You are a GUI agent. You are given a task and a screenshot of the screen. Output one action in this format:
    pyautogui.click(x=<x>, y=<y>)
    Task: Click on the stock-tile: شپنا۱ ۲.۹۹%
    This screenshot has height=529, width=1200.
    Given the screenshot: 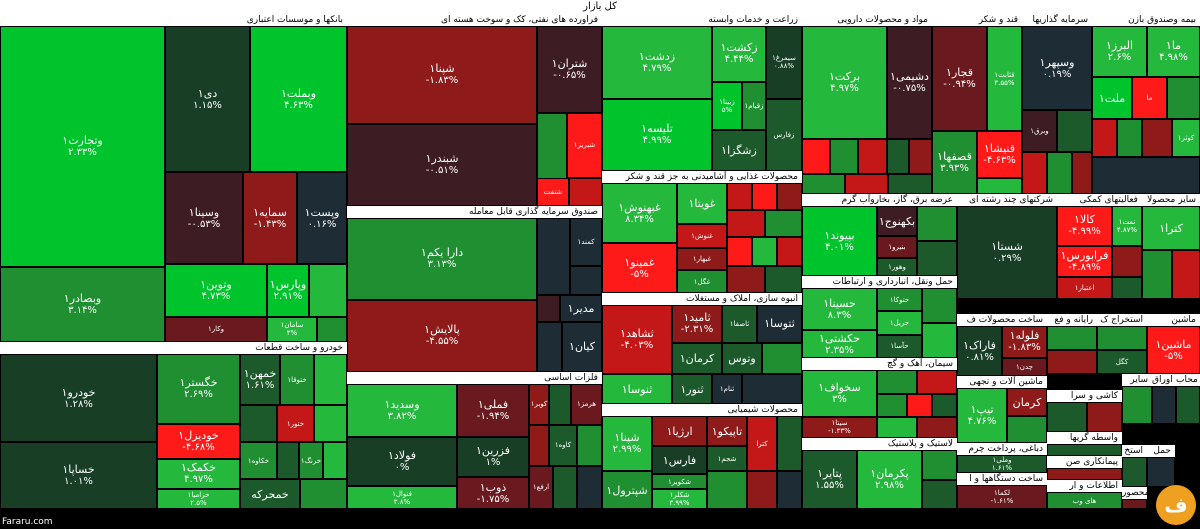 What is the action you would take?
    pyautogui.click(x=627, y=443)
    